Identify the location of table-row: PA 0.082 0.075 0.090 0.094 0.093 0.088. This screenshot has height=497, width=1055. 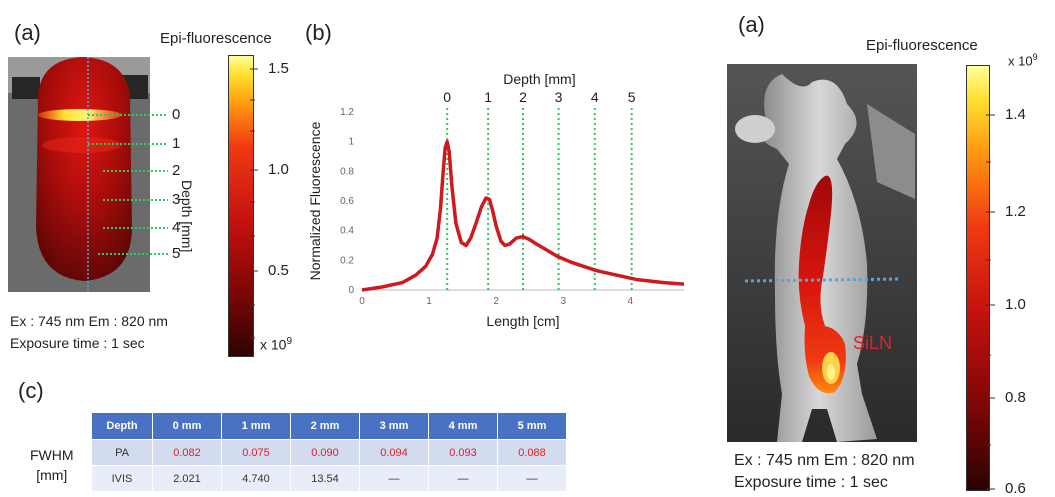
(329, 452).